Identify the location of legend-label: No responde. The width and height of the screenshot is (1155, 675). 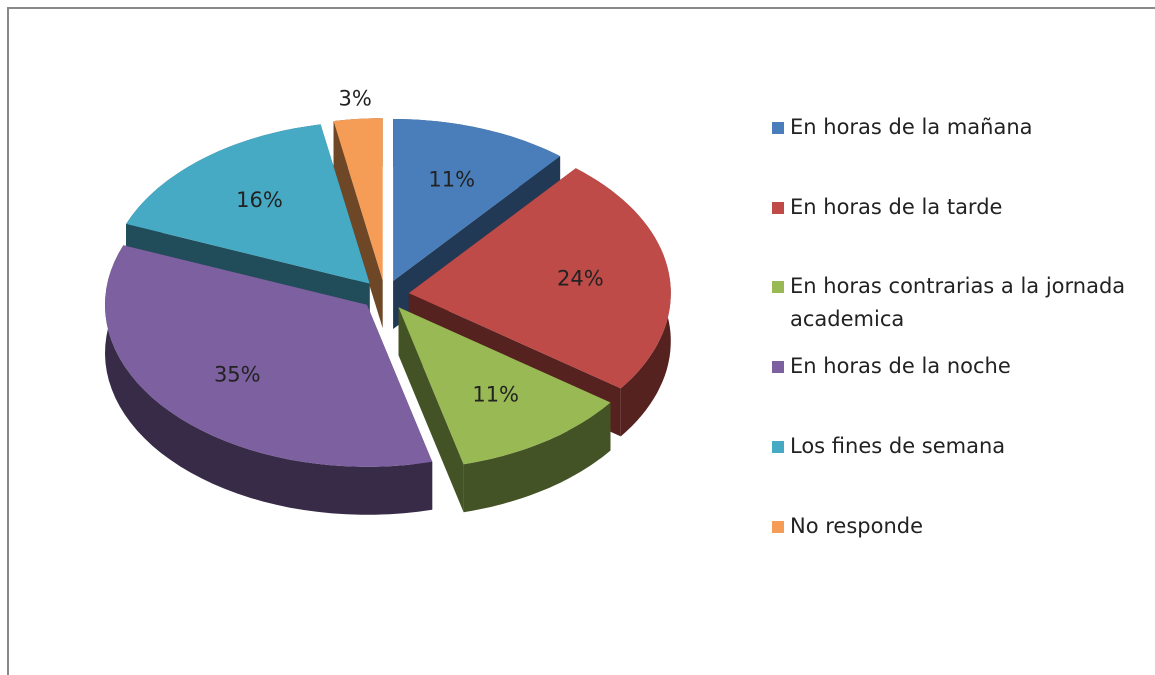
(857, 526).